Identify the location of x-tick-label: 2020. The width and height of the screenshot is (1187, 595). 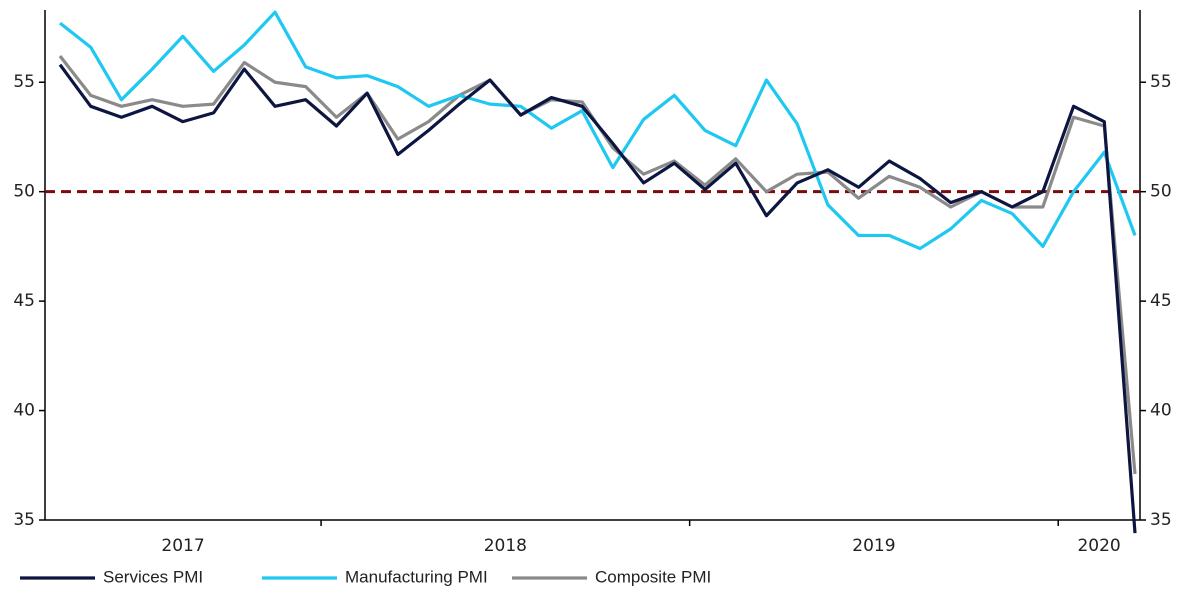
(1098, 546).